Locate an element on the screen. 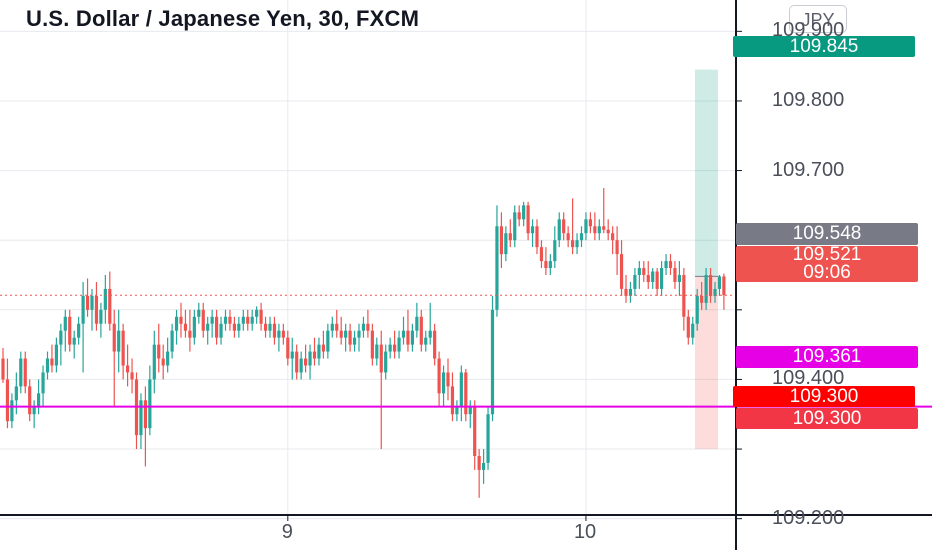  stop-price-label-2: 109.300 is located at coordinates (827, 418).